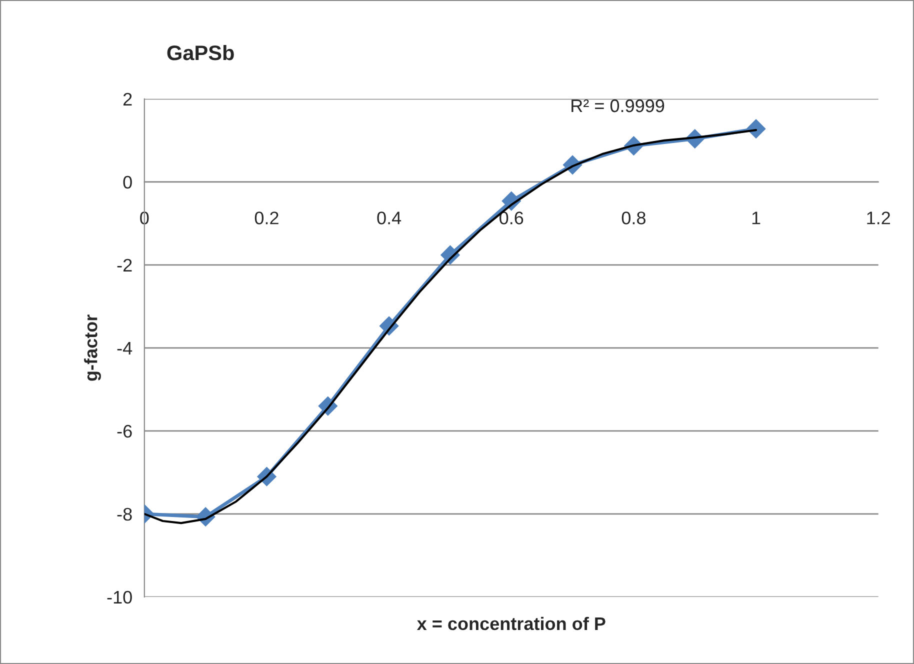 This screenshot has width=914, height=664. I want to click on x-tick-label: 1.2, so click(878, 218).